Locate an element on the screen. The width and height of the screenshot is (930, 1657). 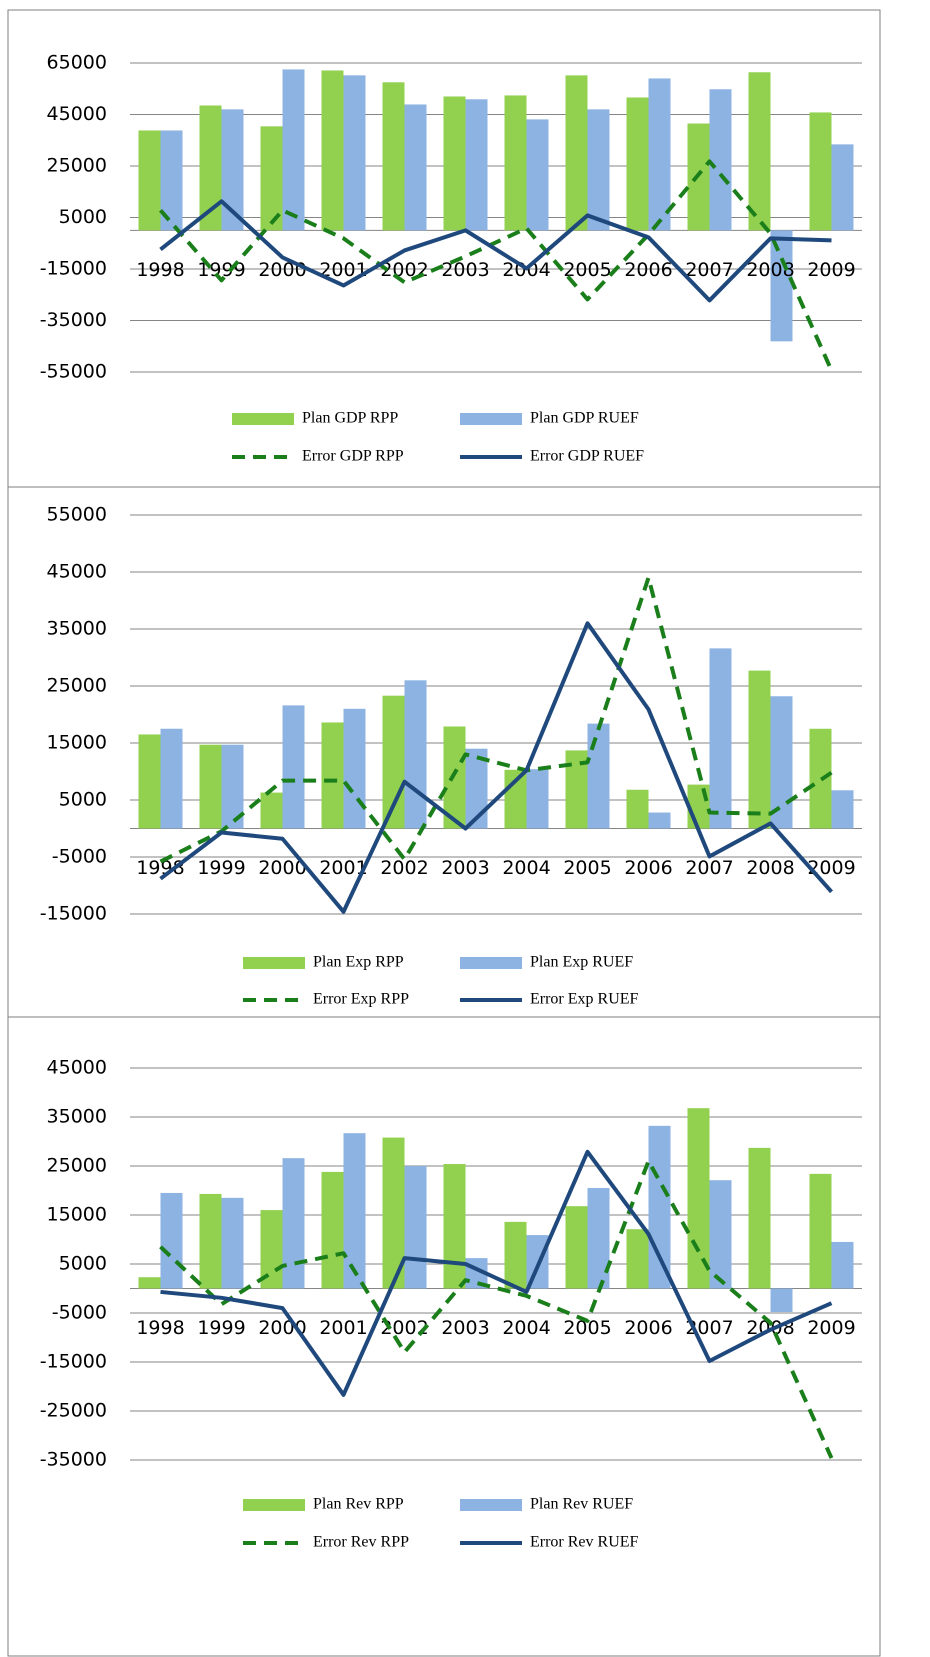
legend-label: Plan GDP RUEF is located at coordinates (584, 418).